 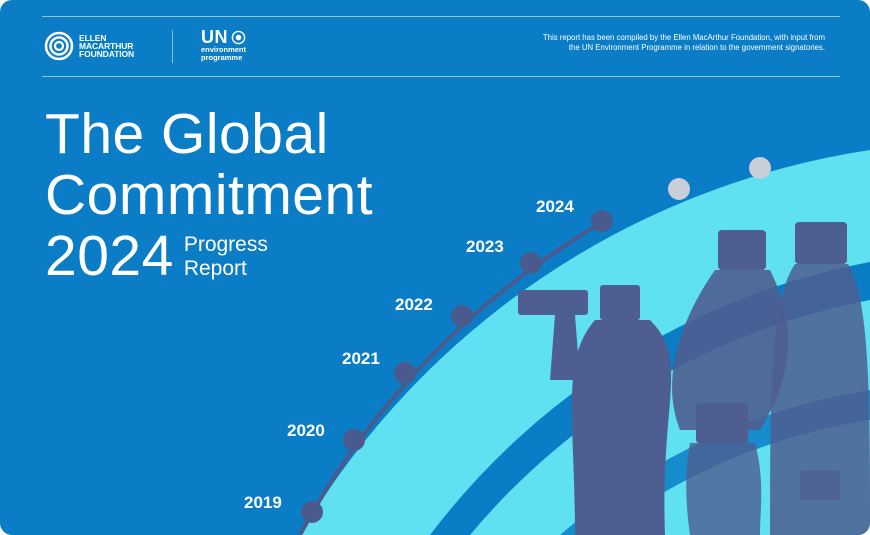 I want to click on timeline-dot-2022, so click(x=462, y=316).